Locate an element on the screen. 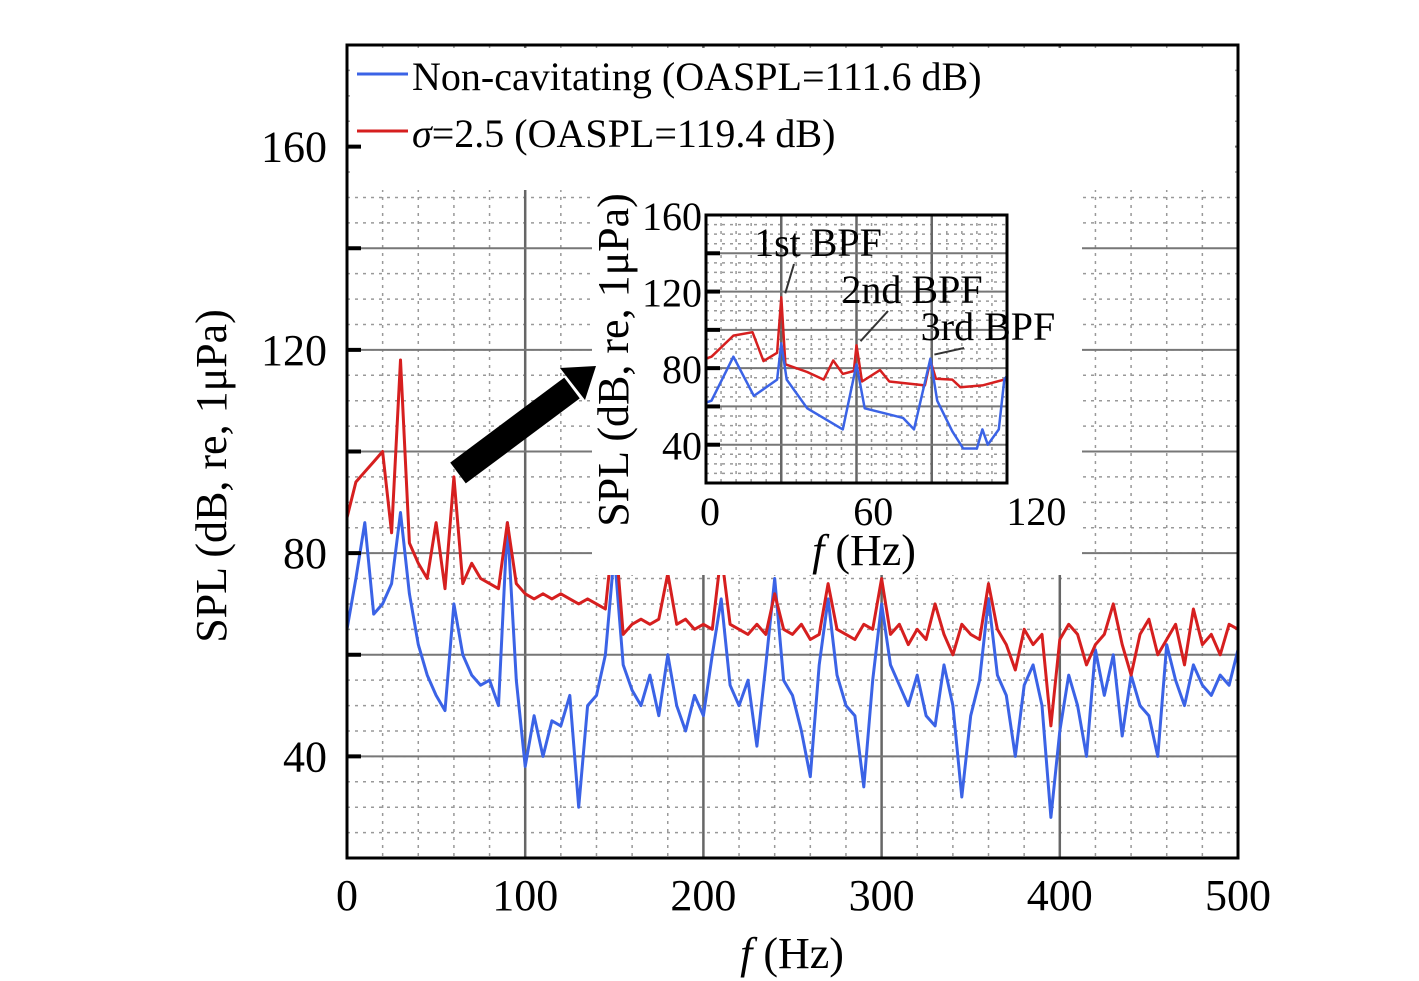  series-line-non-cavitating is located at coordinates (857, 396).